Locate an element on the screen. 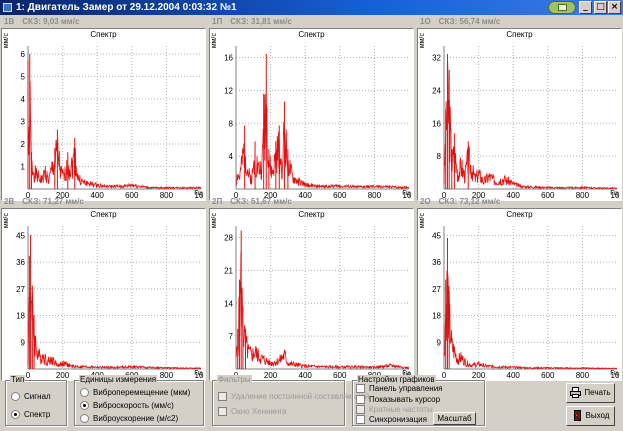 This screenshot has height=431, width=623. control-panel-checkbox: Панель управления is located at coordinates (399, 389).